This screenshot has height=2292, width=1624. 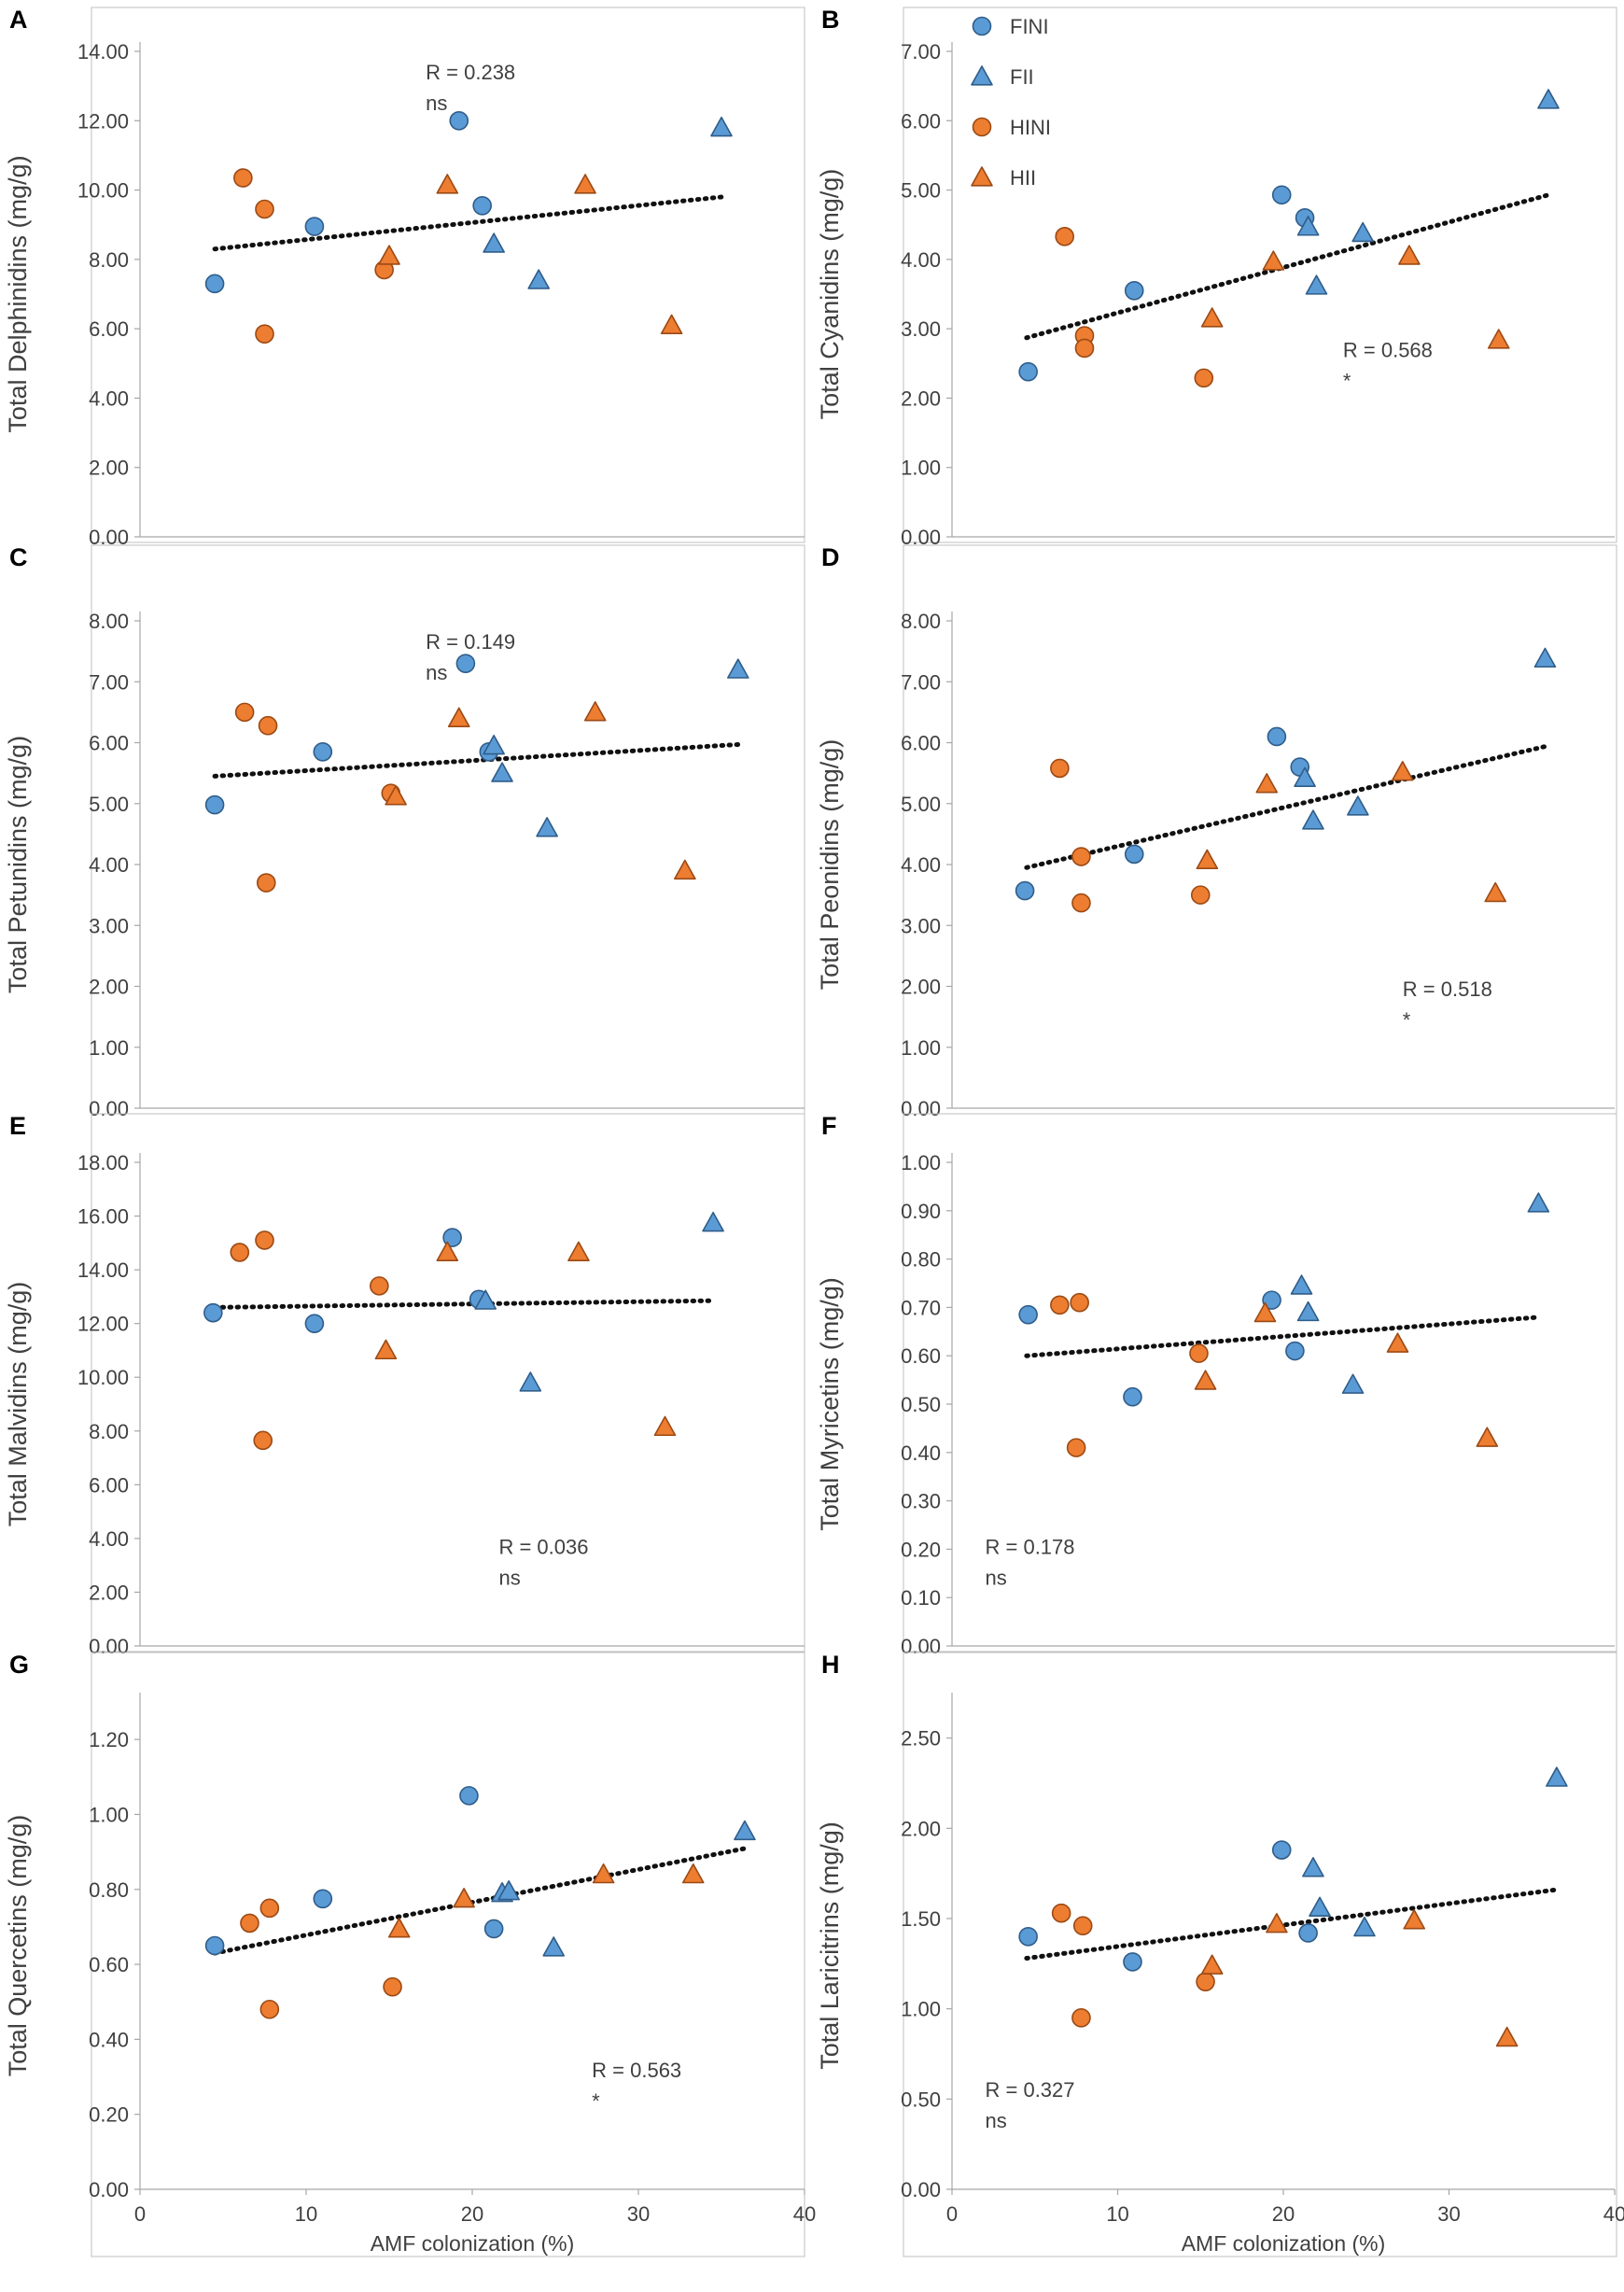 What do you see at coordinates (921, 468) in the screenshot?
I see `y-tick-label: 1.00` at bounding box center [921, 468].